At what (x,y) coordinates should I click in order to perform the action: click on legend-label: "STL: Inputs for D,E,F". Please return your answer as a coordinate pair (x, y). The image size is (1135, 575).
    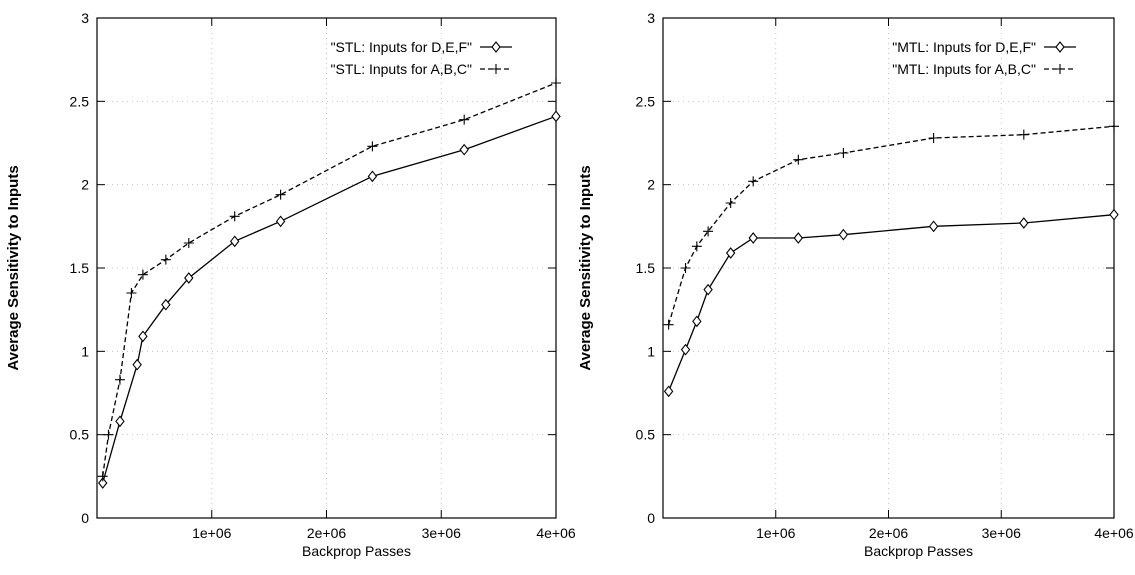
    Looking at the image, I should click on (401, 47).